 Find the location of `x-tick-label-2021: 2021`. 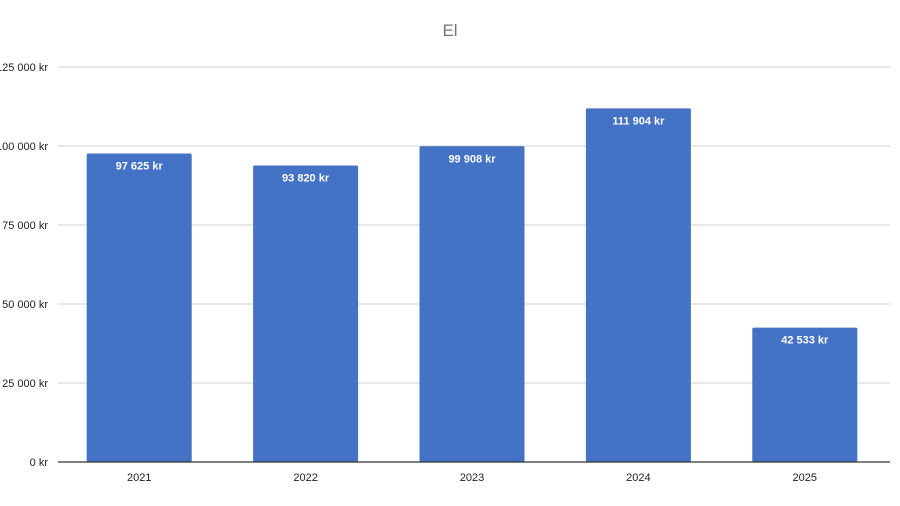

x-tick-label-2021: 2021 is located at coordinates (139, 478).